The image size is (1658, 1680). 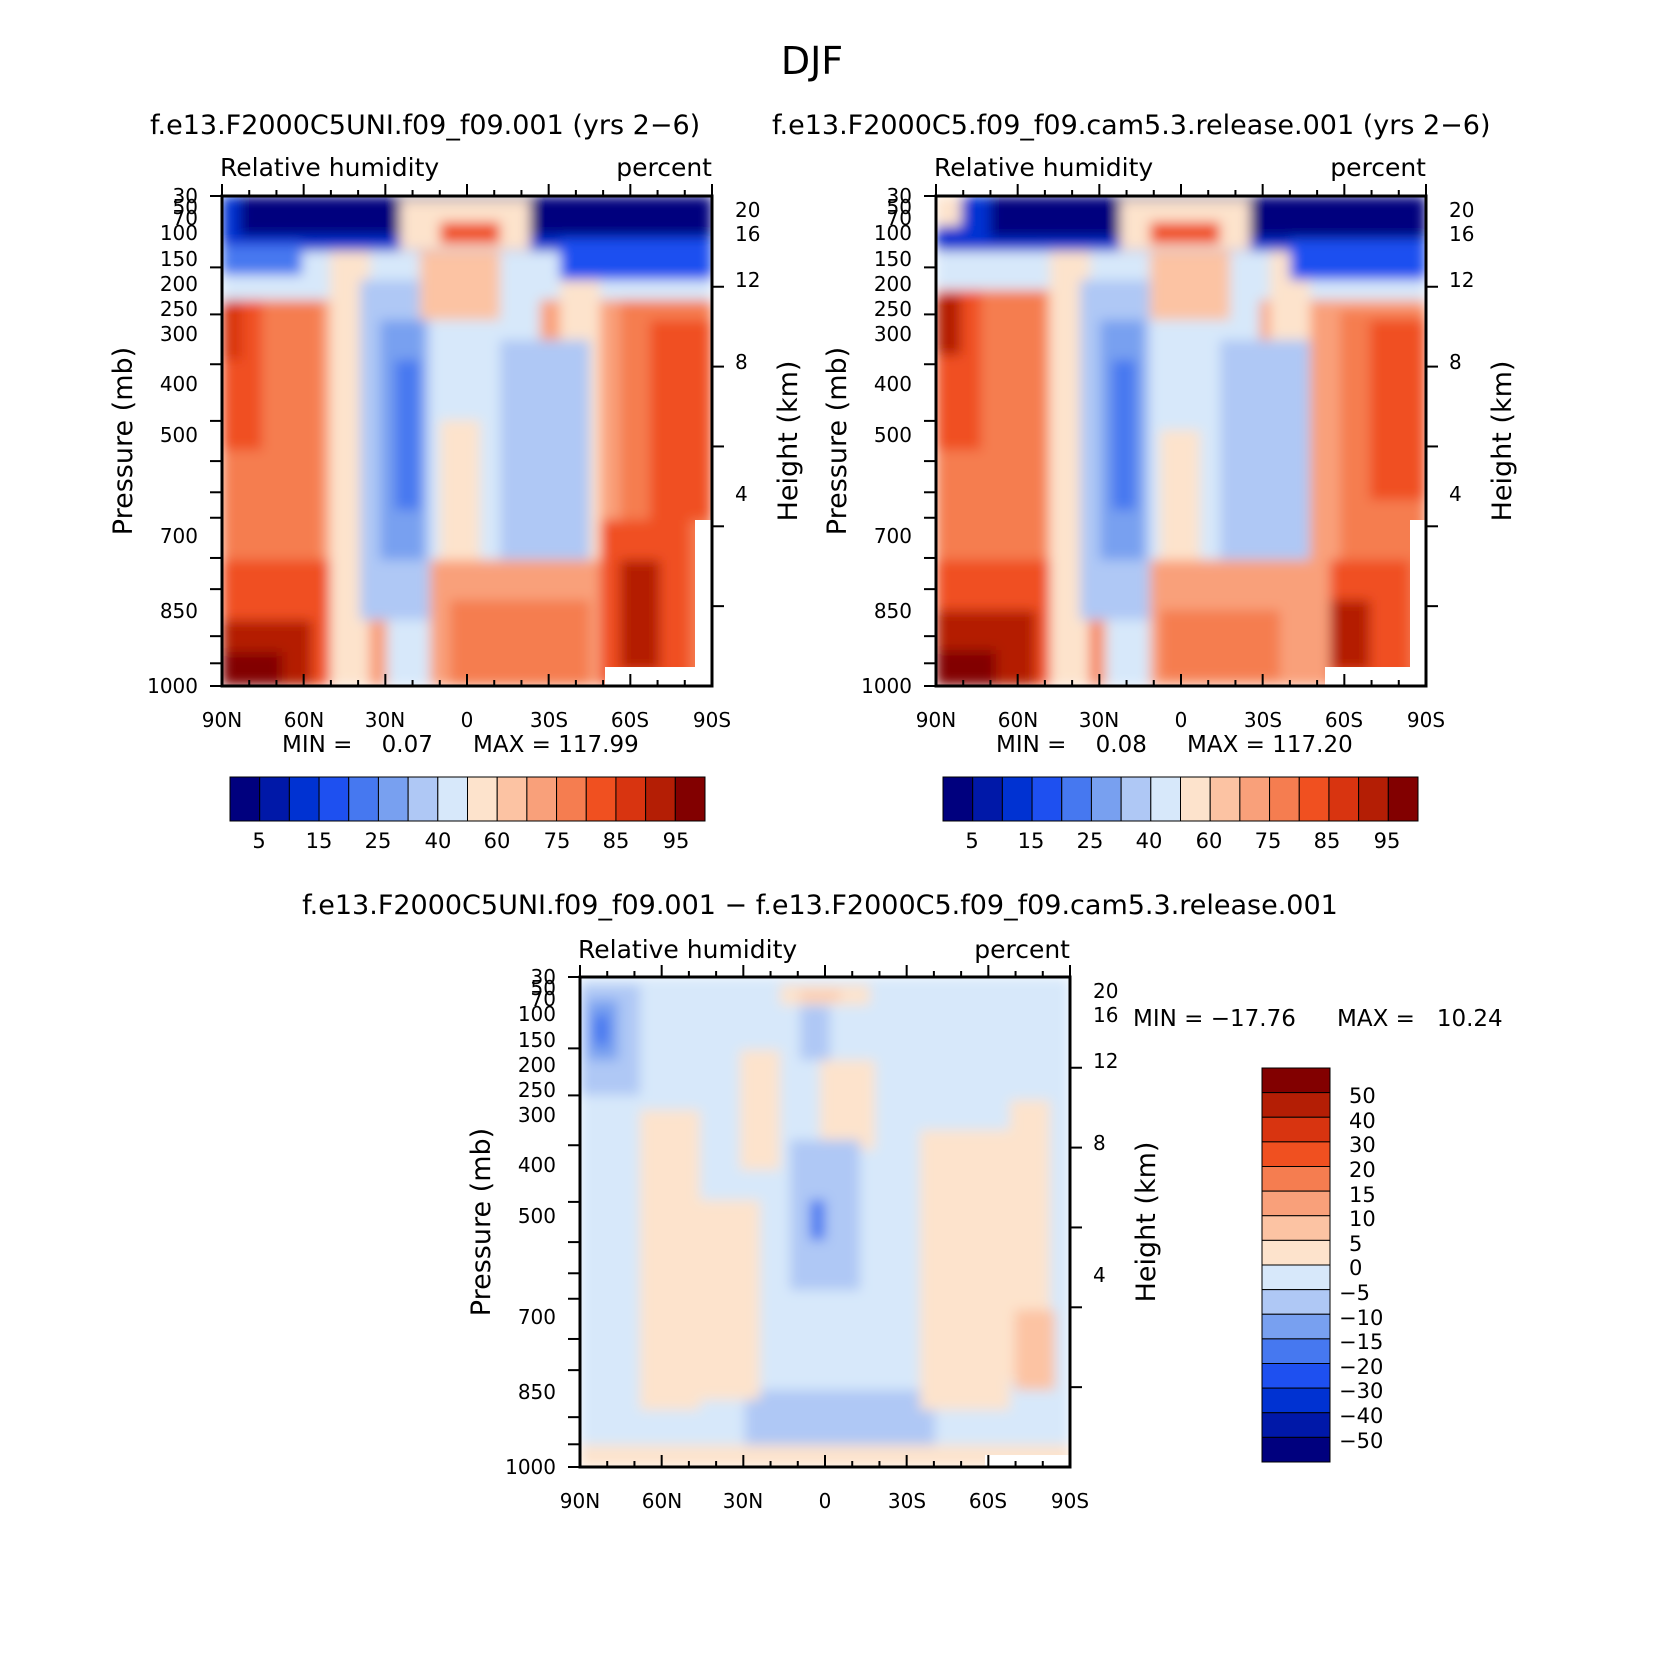 I want to click on x-tick-label: 0, so click(x=1181, y=720).